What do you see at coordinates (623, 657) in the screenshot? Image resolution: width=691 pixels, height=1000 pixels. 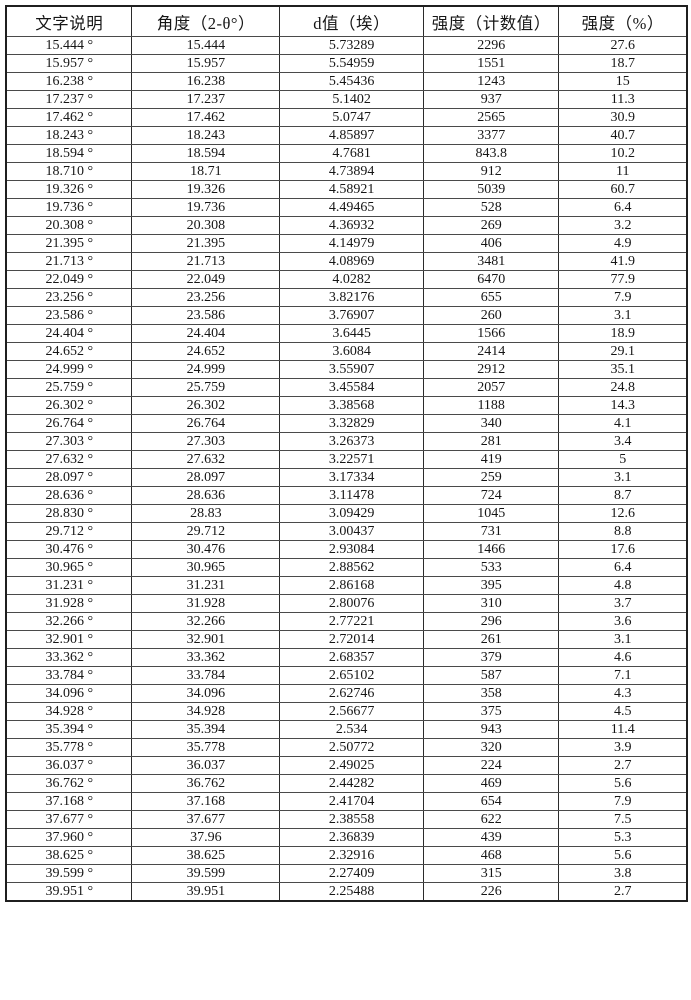 I see `cell-intensity-percent: 4.6` at bounding box center [623, 657].